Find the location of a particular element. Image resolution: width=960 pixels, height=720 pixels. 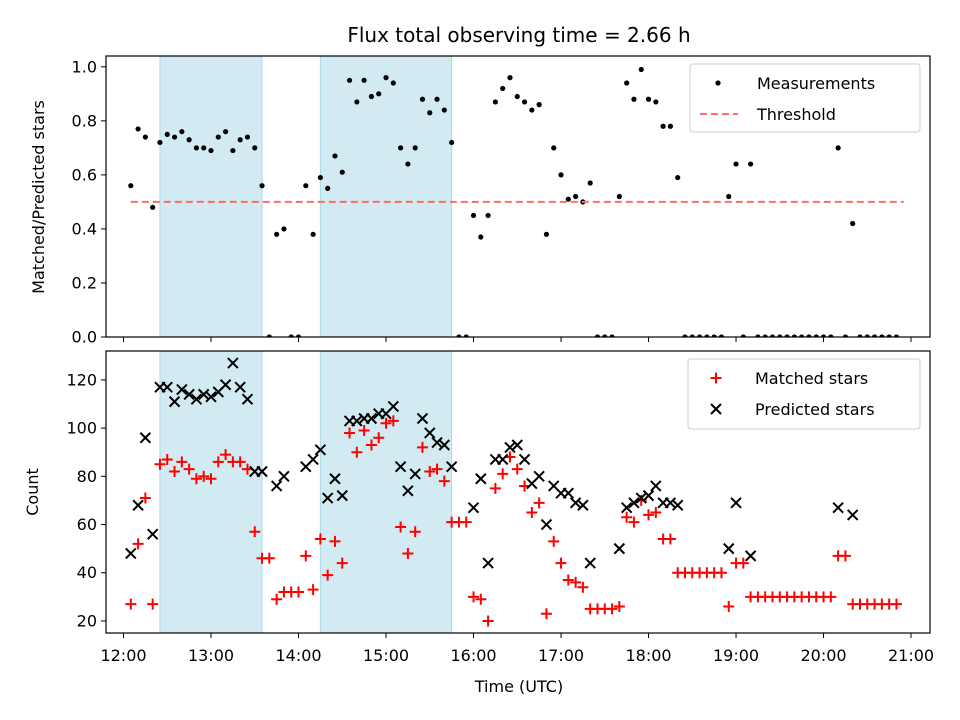

y-tick-label: 20 is located at coordinates (87, 620).